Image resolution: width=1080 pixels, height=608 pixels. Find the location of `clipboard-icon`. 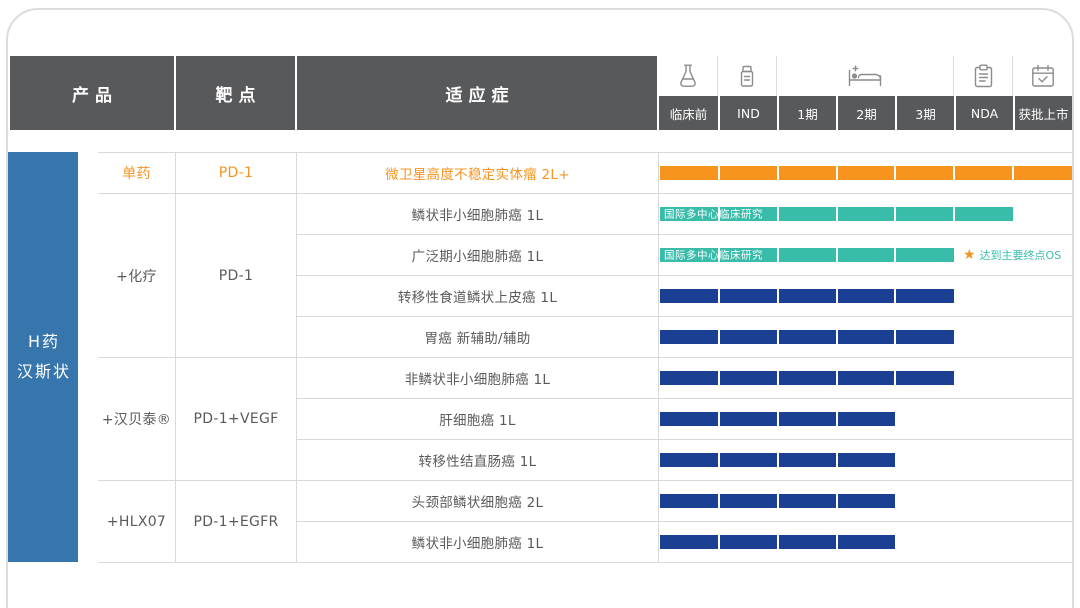

clipboard-icon is located at coordinates (983, 76).